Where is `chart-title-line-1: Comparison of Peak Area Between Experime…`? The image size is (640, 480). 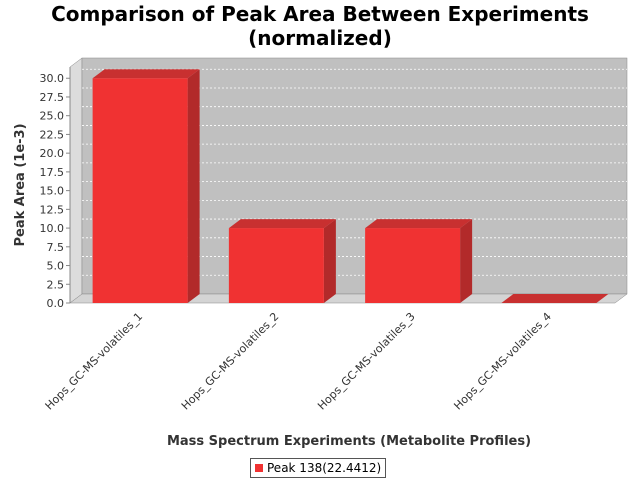
chart-title-line-1: Comparison of Peak Area Between Experime… is located at coordinates (320, 14).